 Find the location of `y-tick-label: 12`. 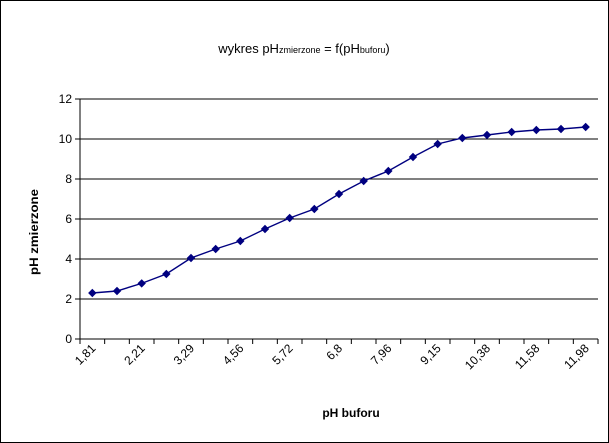

y-tick-label: 12 is located at coordinates (66, 99).